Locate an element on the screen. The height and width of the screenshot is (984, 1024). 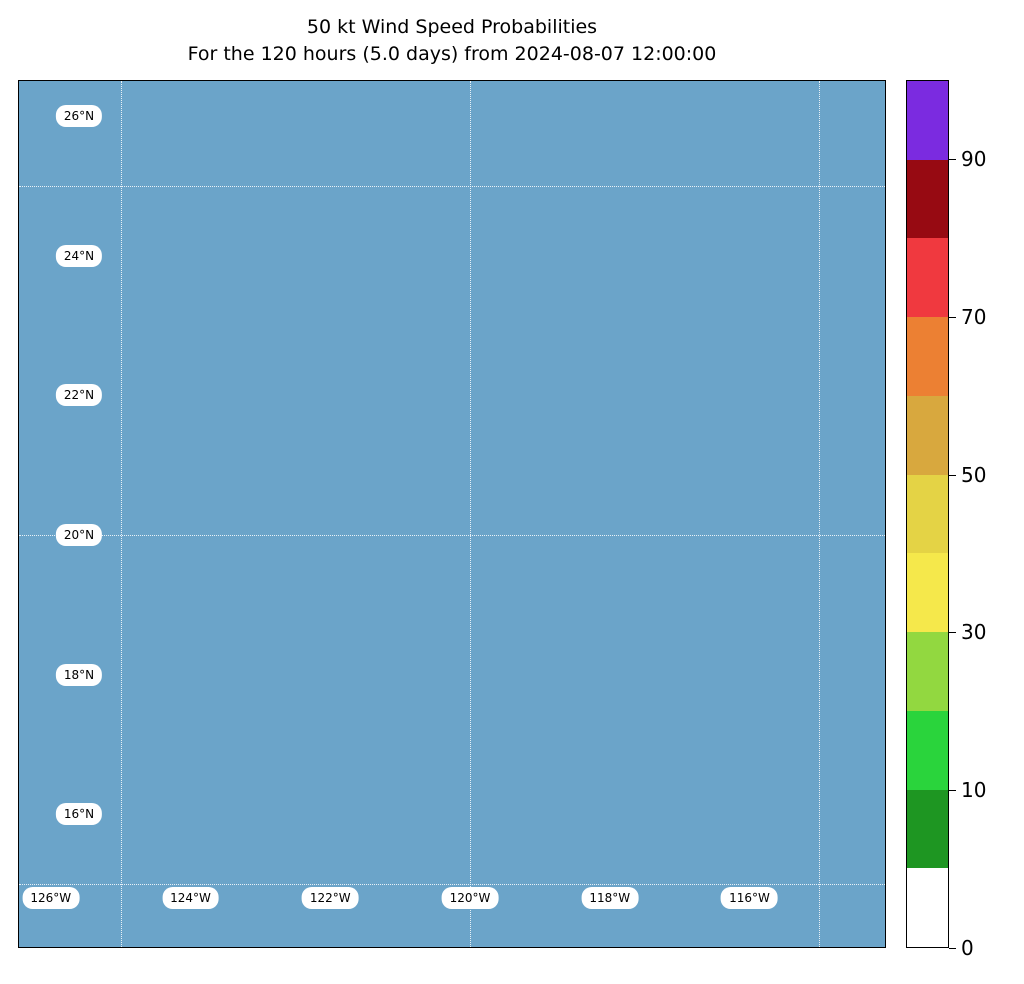
title-line-1: 50 kt Wind Speed Probabilities is located at coordinates (452, 27).